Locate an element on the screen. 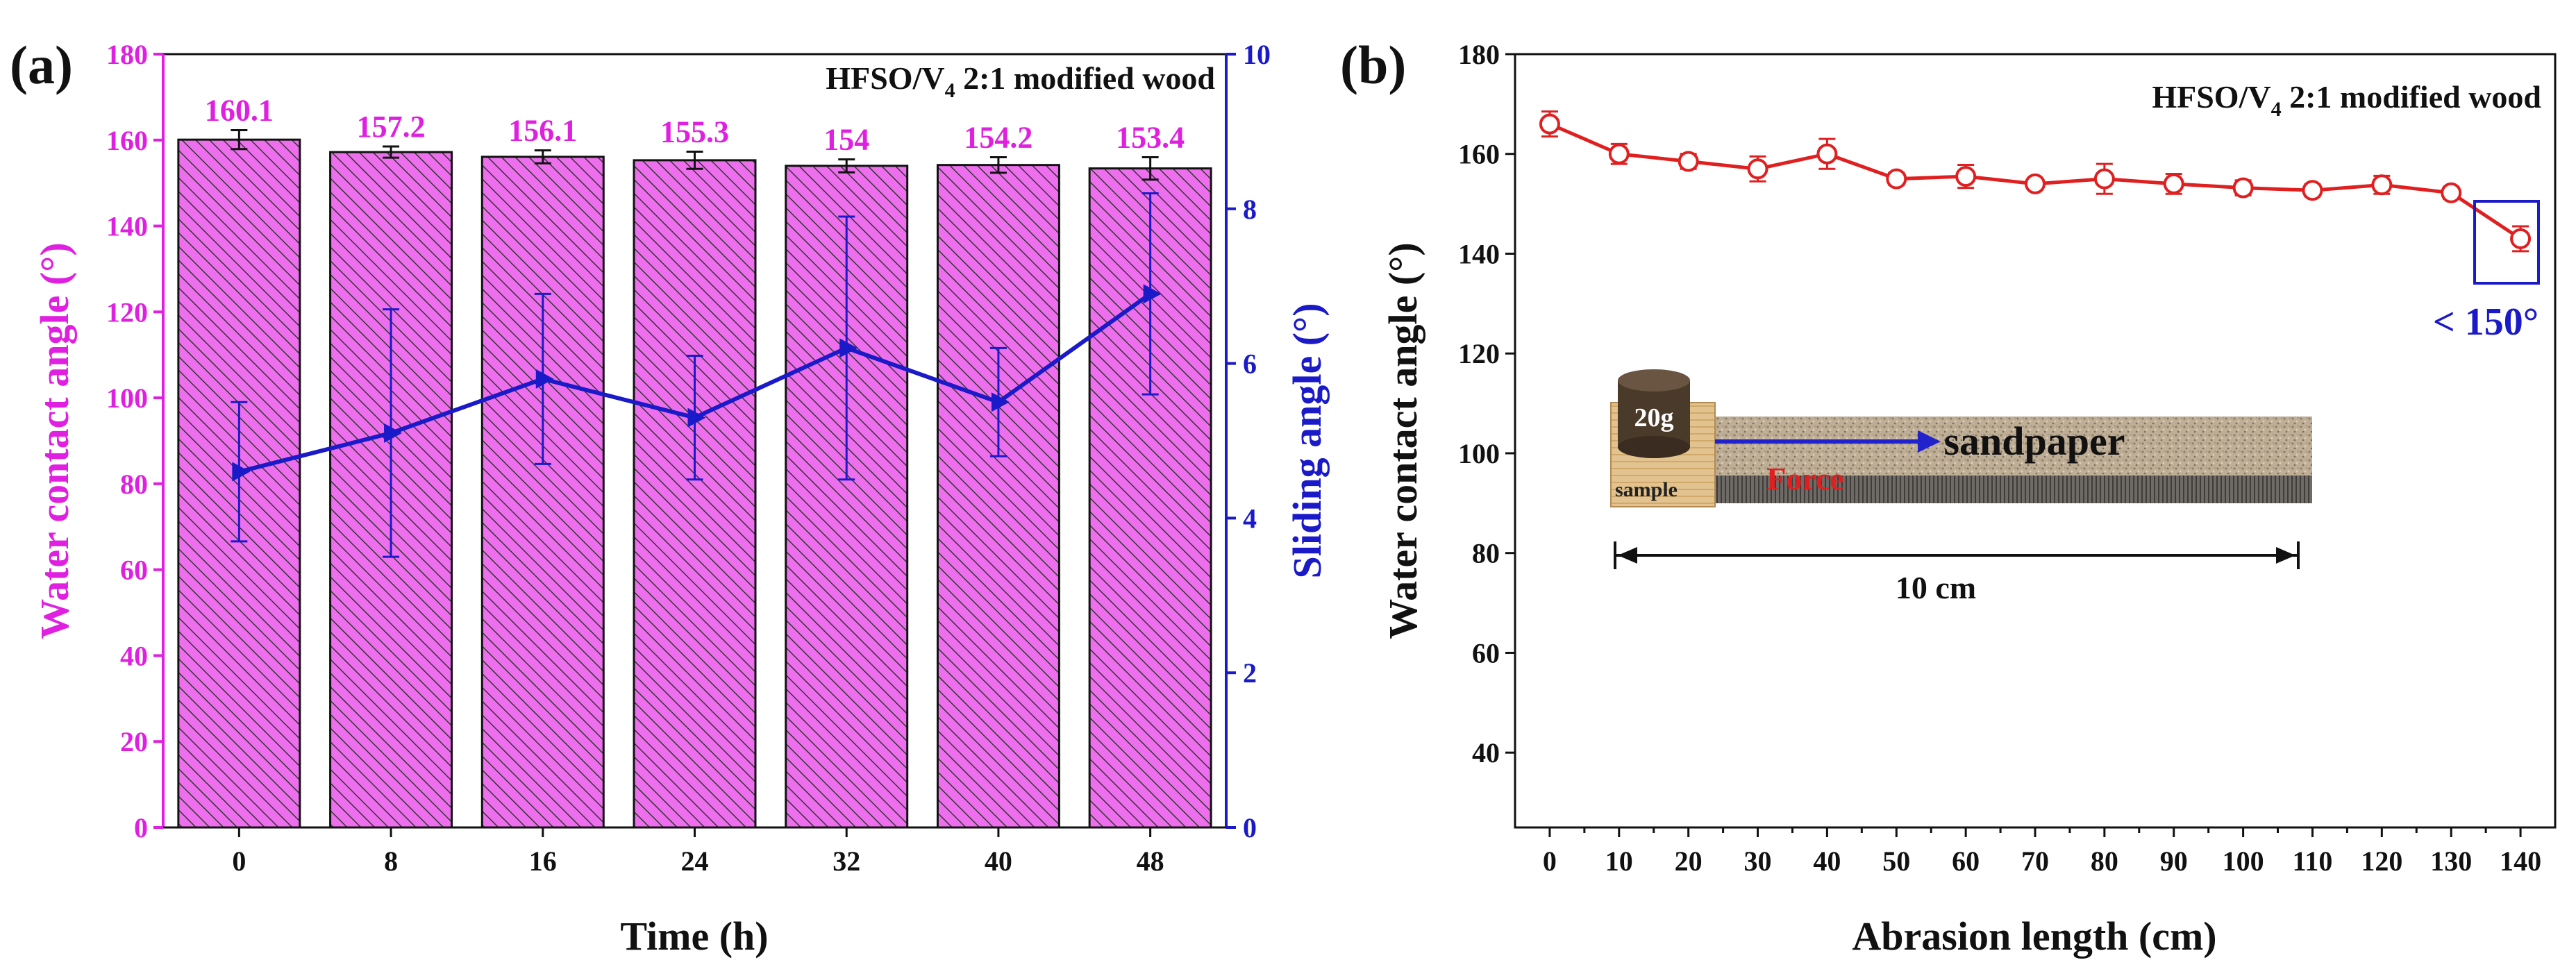 This screenshot has width=2576, height=976. right-y-tick-label: 0 is located at coordinates (1250, 828).